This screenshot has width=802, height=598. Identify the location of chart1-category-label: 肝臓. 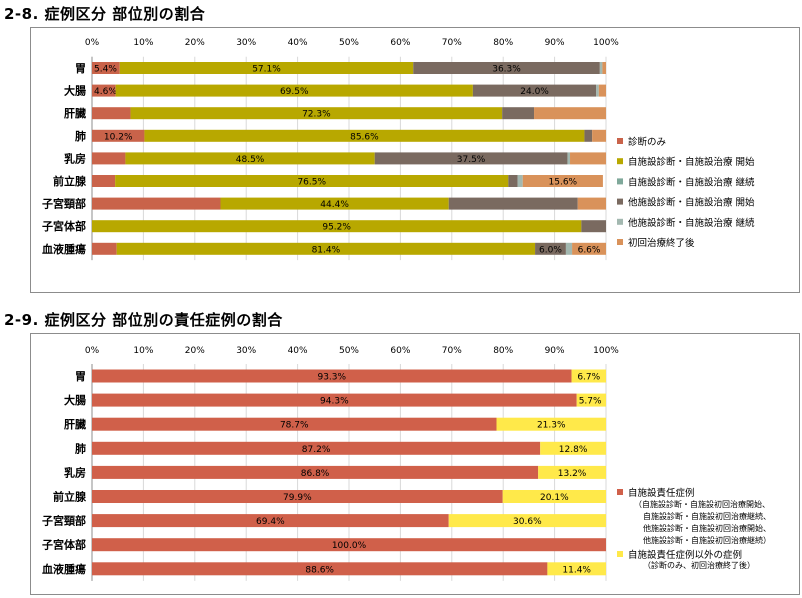
(75, 113).